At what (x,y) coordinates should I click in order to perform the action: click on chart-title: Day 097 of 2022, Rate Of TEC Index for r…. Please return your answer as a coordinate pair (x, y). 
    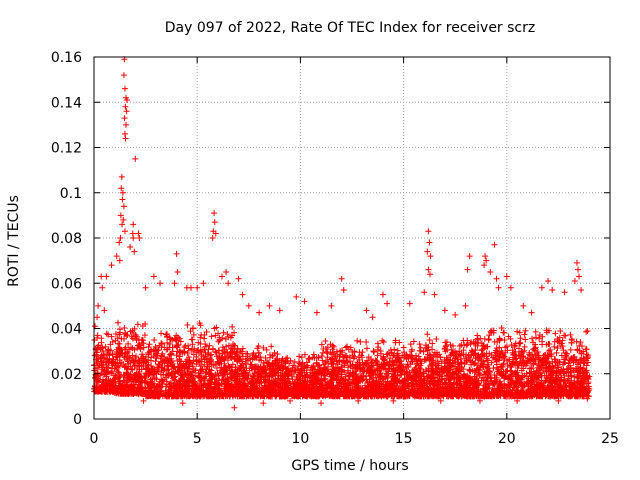
    Looking at the image, I should click on (350, 28).